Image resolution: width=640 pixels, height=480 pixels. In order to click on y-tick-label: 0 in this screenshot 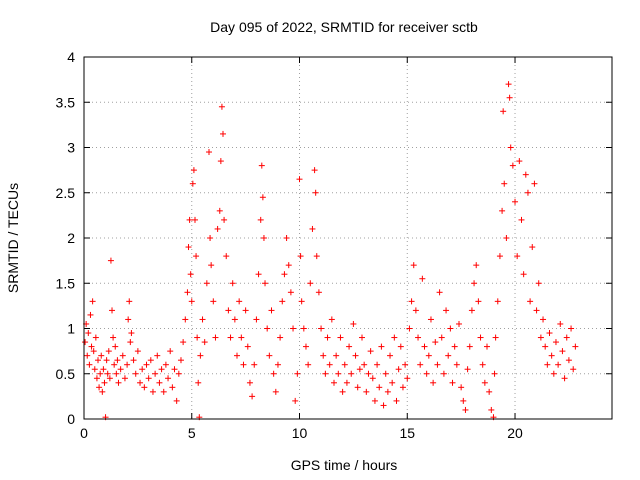, I will do `click(71, 419)`.